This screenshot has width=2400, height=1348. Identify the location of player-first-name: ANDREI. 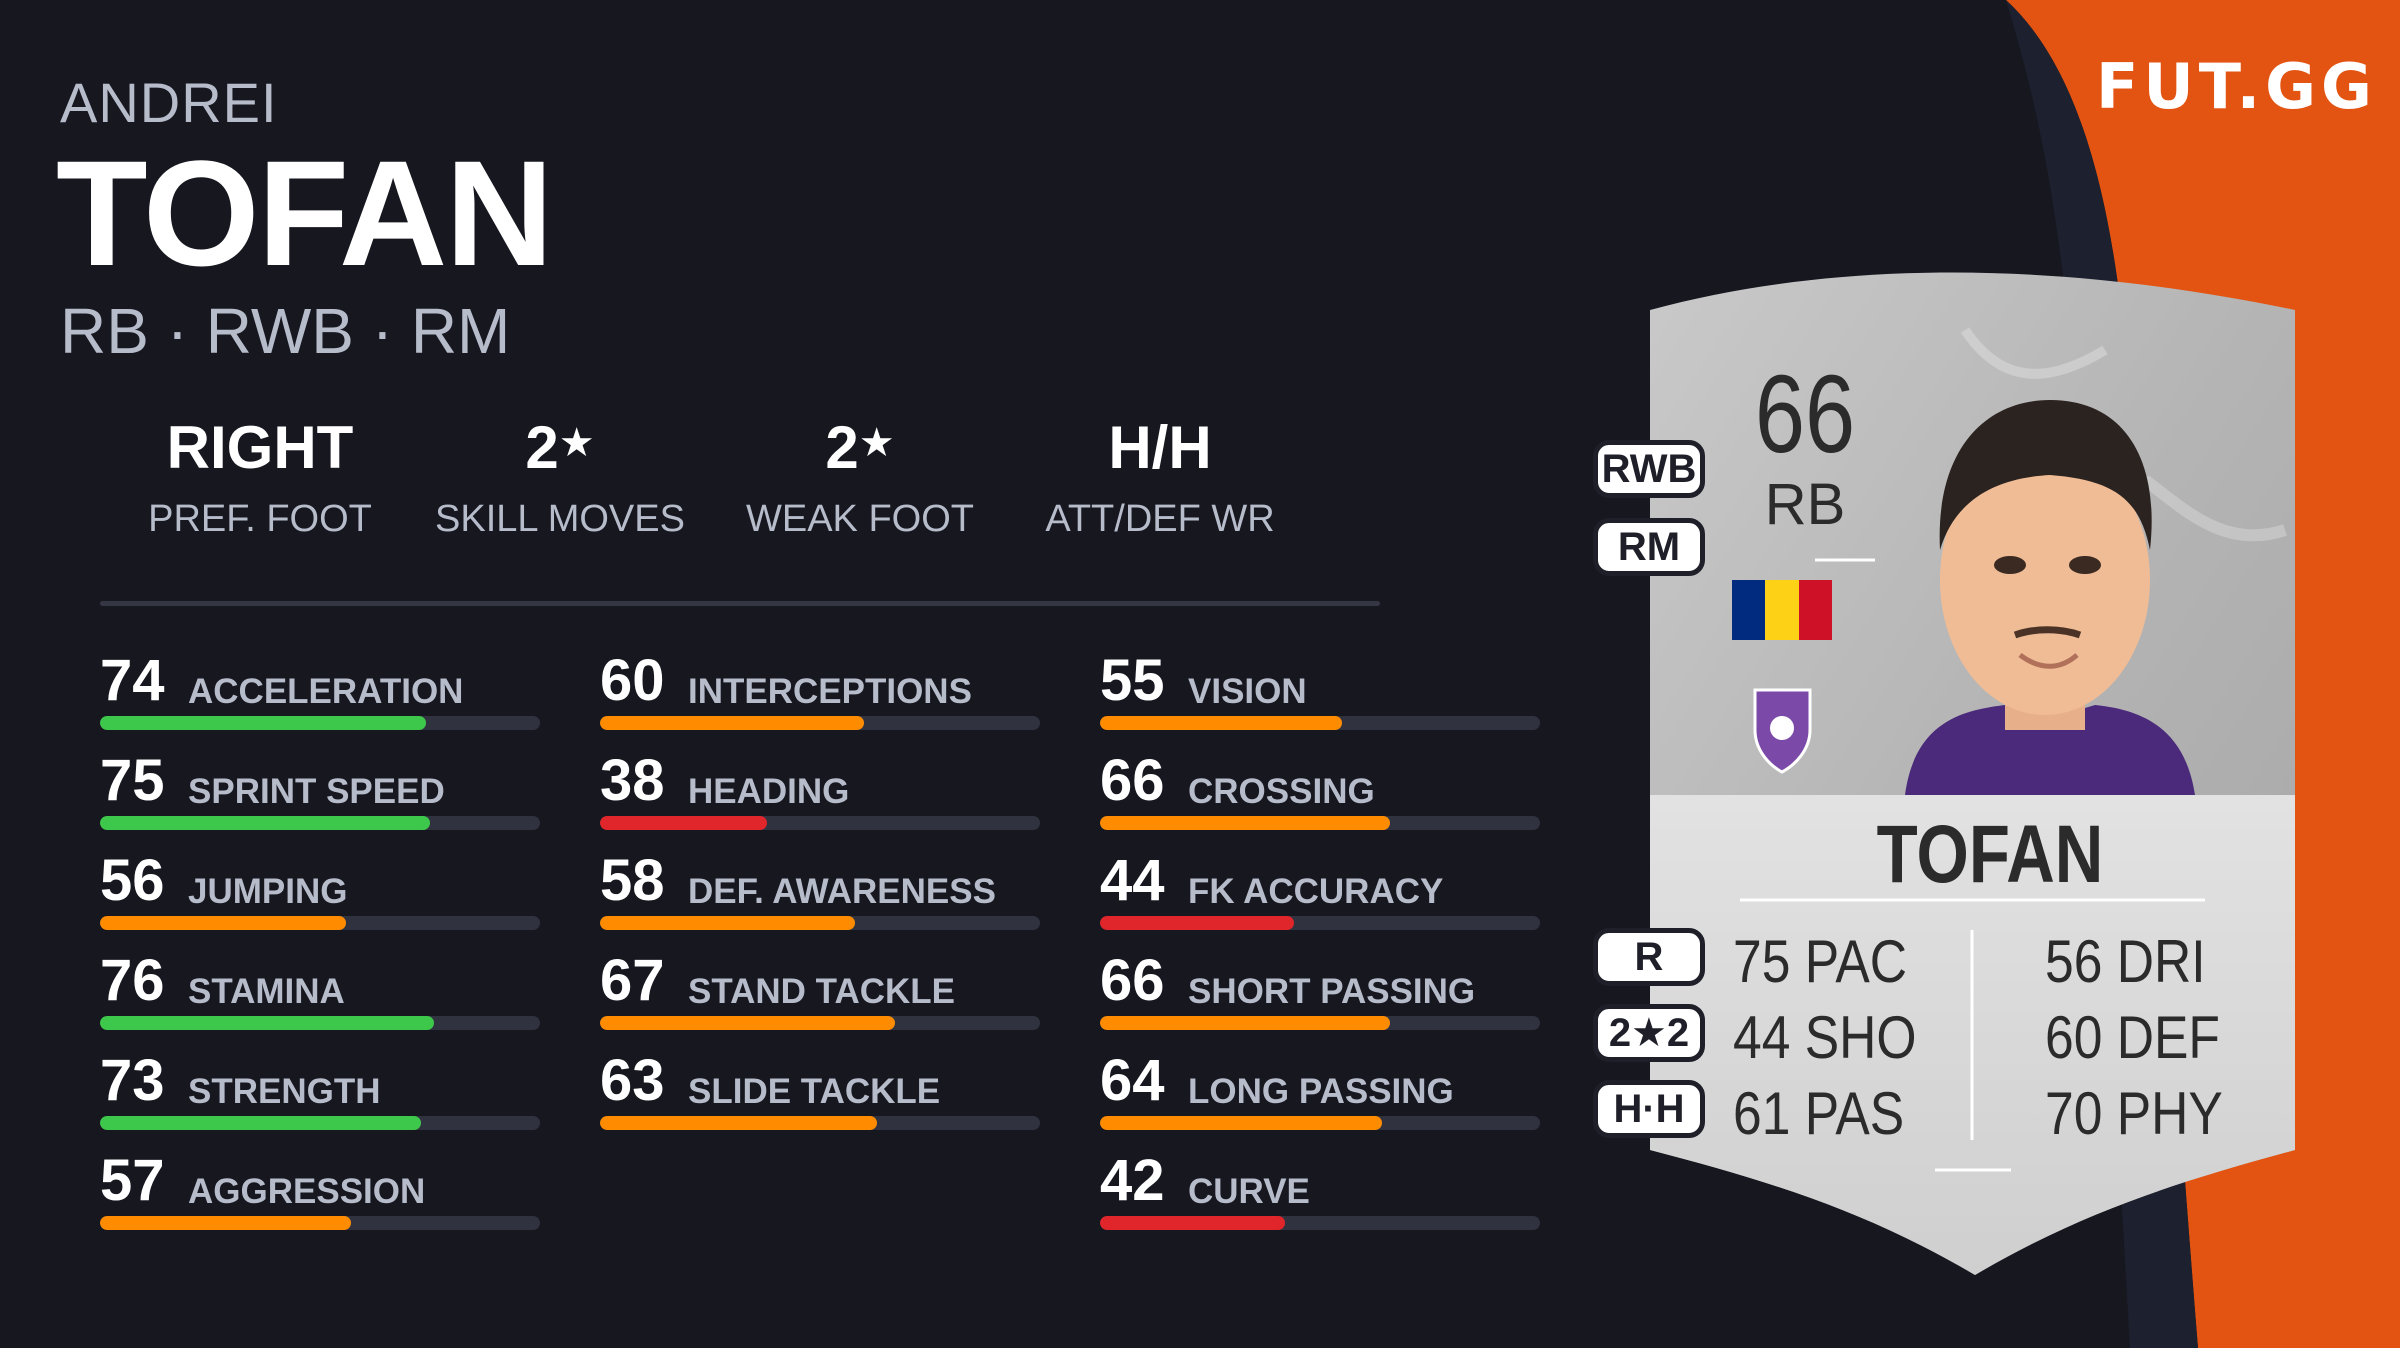
(169, 102).